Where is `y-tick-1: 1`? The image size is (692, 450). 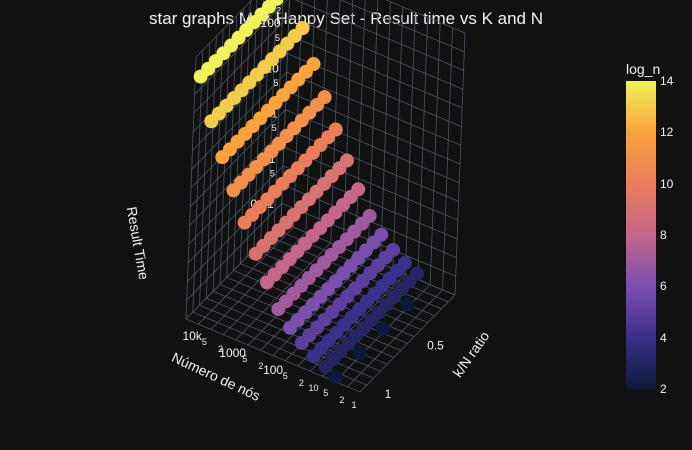 y-tick-1: 1 is located at coordinates (388, 394).